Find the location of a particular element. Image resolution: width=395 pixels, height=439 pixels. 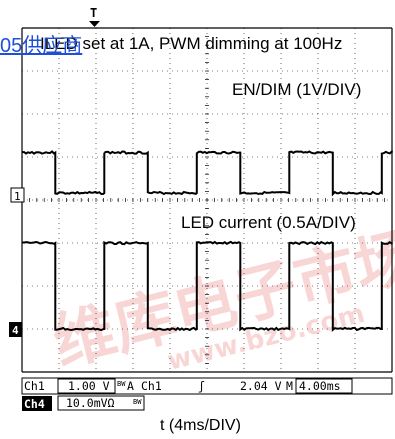

status-ch4-label: Ch4 is located at coordinates (34, 404).